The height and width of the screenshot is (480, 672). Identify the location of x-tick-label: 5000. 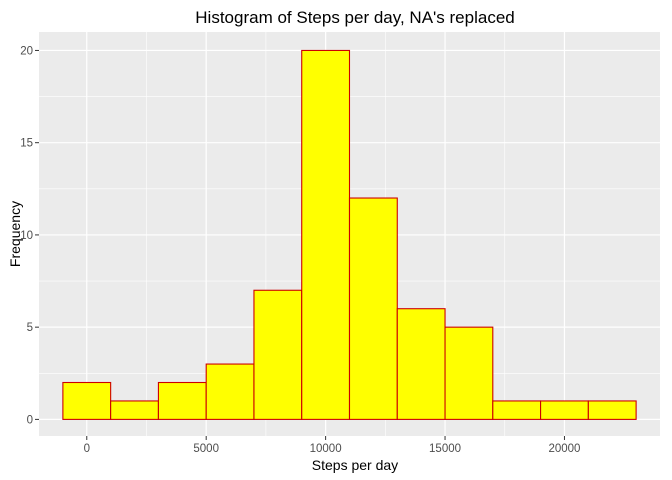
(206, 449).